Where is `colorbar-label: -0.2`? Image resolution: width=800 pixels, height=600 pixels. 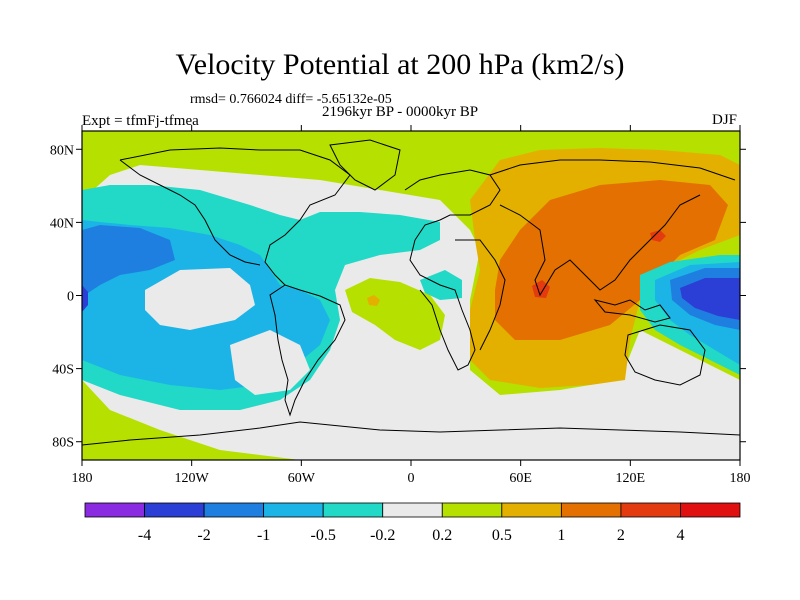 colorbar-label: -0.2 is located at coordinates (382, 535).